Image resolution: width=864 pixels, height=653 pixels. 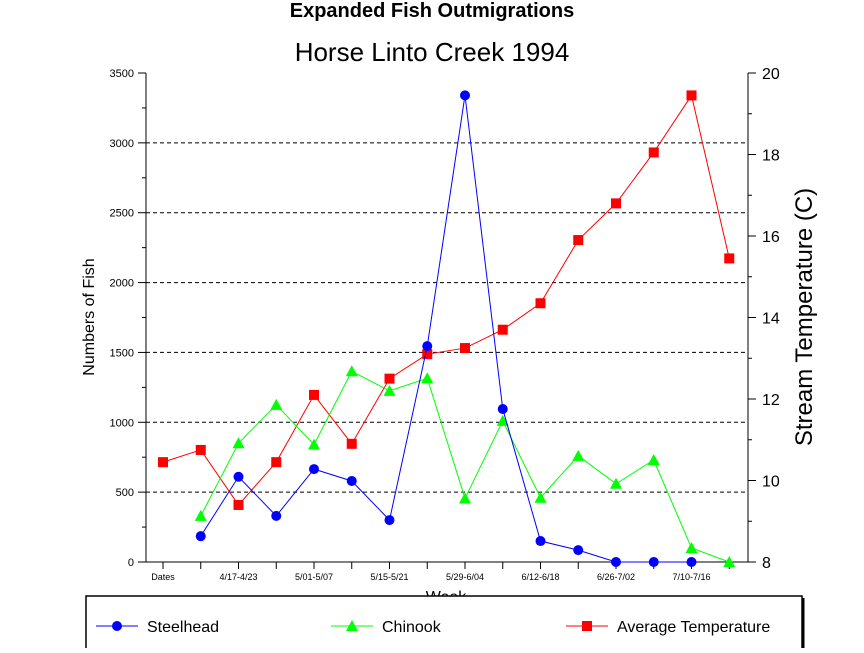 What do you see at coordinates (389, 577) in the screenshot?
I see `x-tick-label: 5/15-5/21` at bounding box center [389, 577].